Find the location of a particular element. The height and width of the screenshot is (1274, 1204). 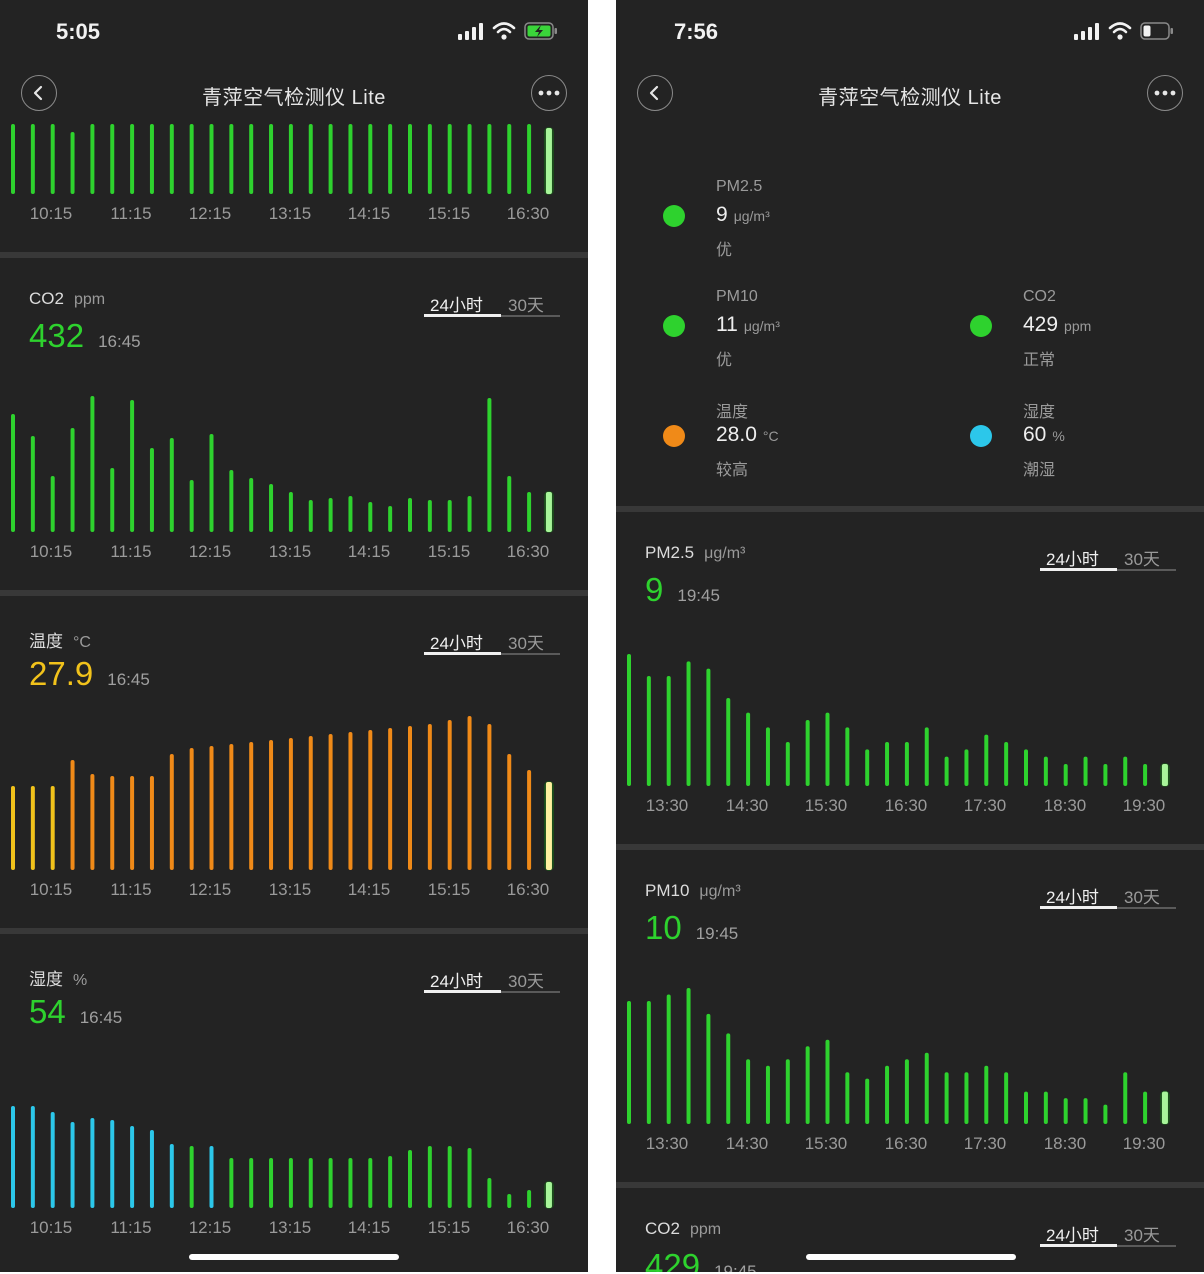

x-axis-tick-label: 14:15 is located at coordinates (369, 213).